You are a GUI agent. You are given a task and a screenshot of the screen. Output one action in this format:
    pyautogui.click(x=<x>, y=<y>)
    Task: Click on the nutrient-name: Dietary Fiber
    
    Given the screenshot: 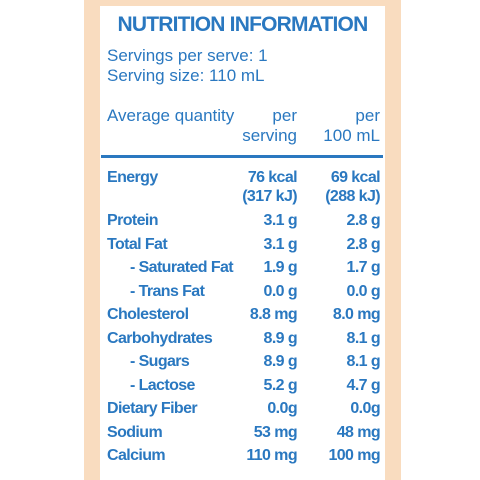 What is the action you would take?
    pyautogui.click(x=152, y=408)
    